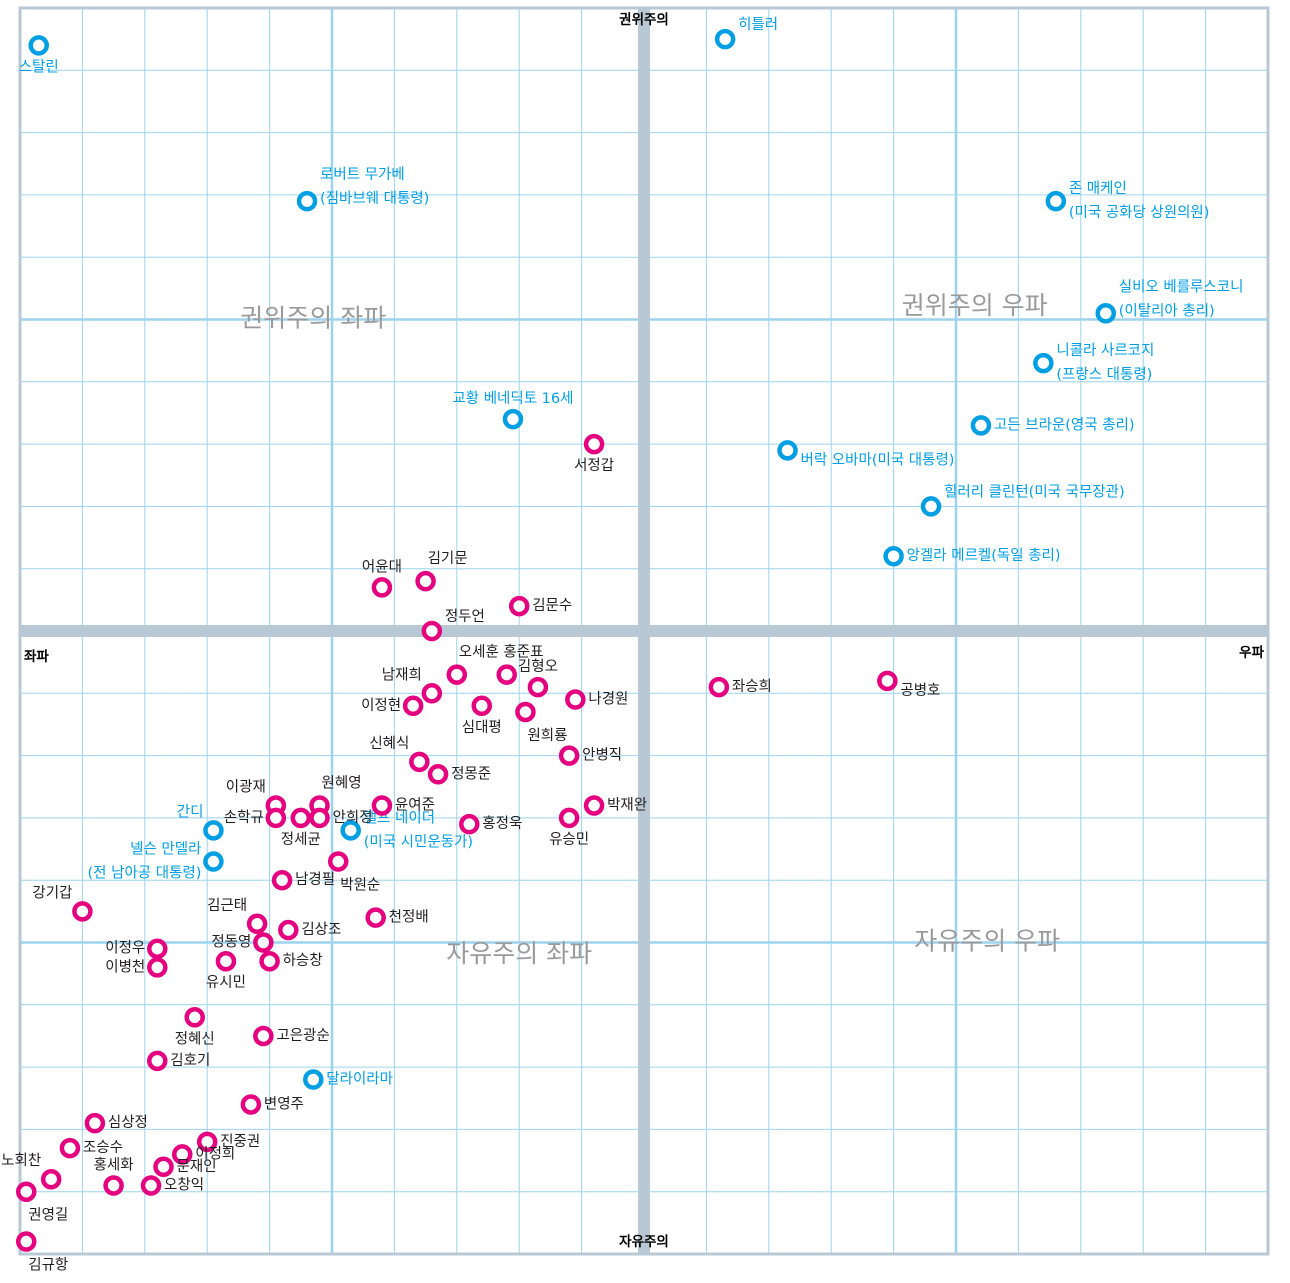 The height and width of the screenshot is (1283, 1290). Describe the element at coordinates (41, 1202) in the screenshot. I see `data-point-group: 권영길` at that location.